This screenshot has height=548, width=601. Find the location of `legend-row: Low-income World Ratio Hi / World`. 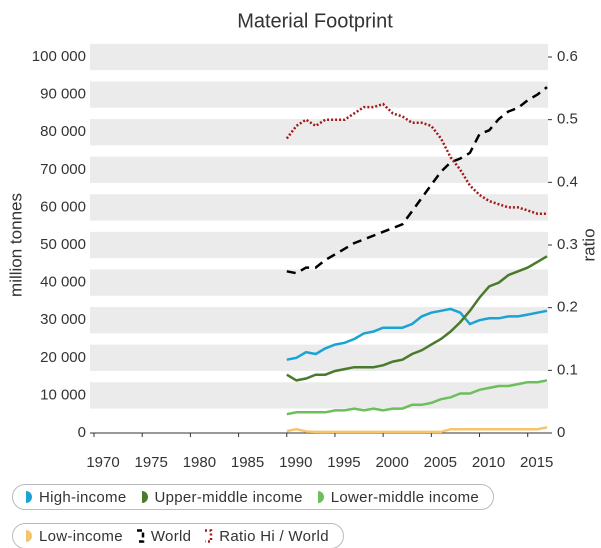

legend-row: Low-income World Ratio Hi / World is located at coordinates (178, 535).